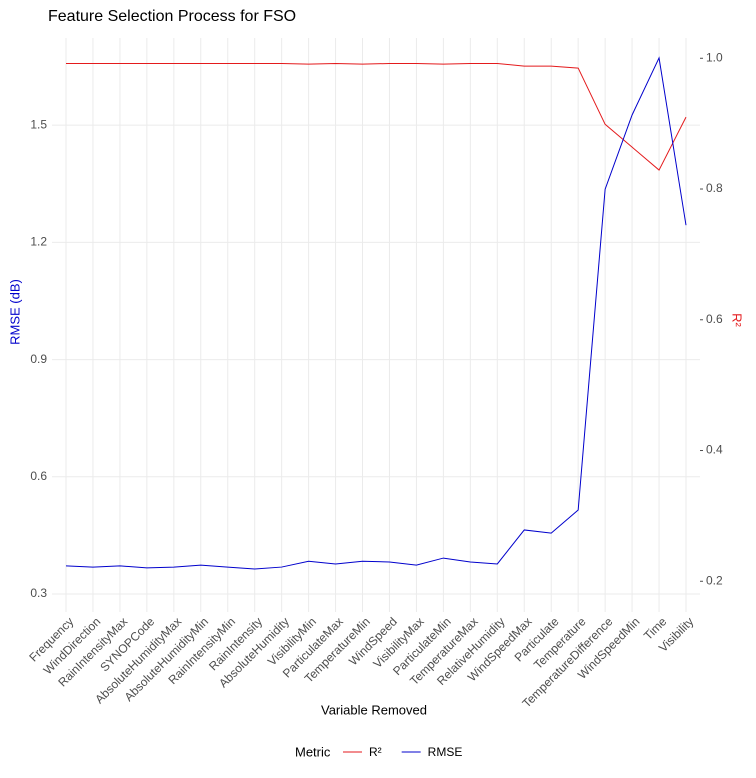 Image resolution: width=756 pixels, height=778 pixels. What do you see at coordinates (172, 16) in the screenshot?
I see `chart-title: Feature Selection Process for FSO` at bounding box center [172, 16].